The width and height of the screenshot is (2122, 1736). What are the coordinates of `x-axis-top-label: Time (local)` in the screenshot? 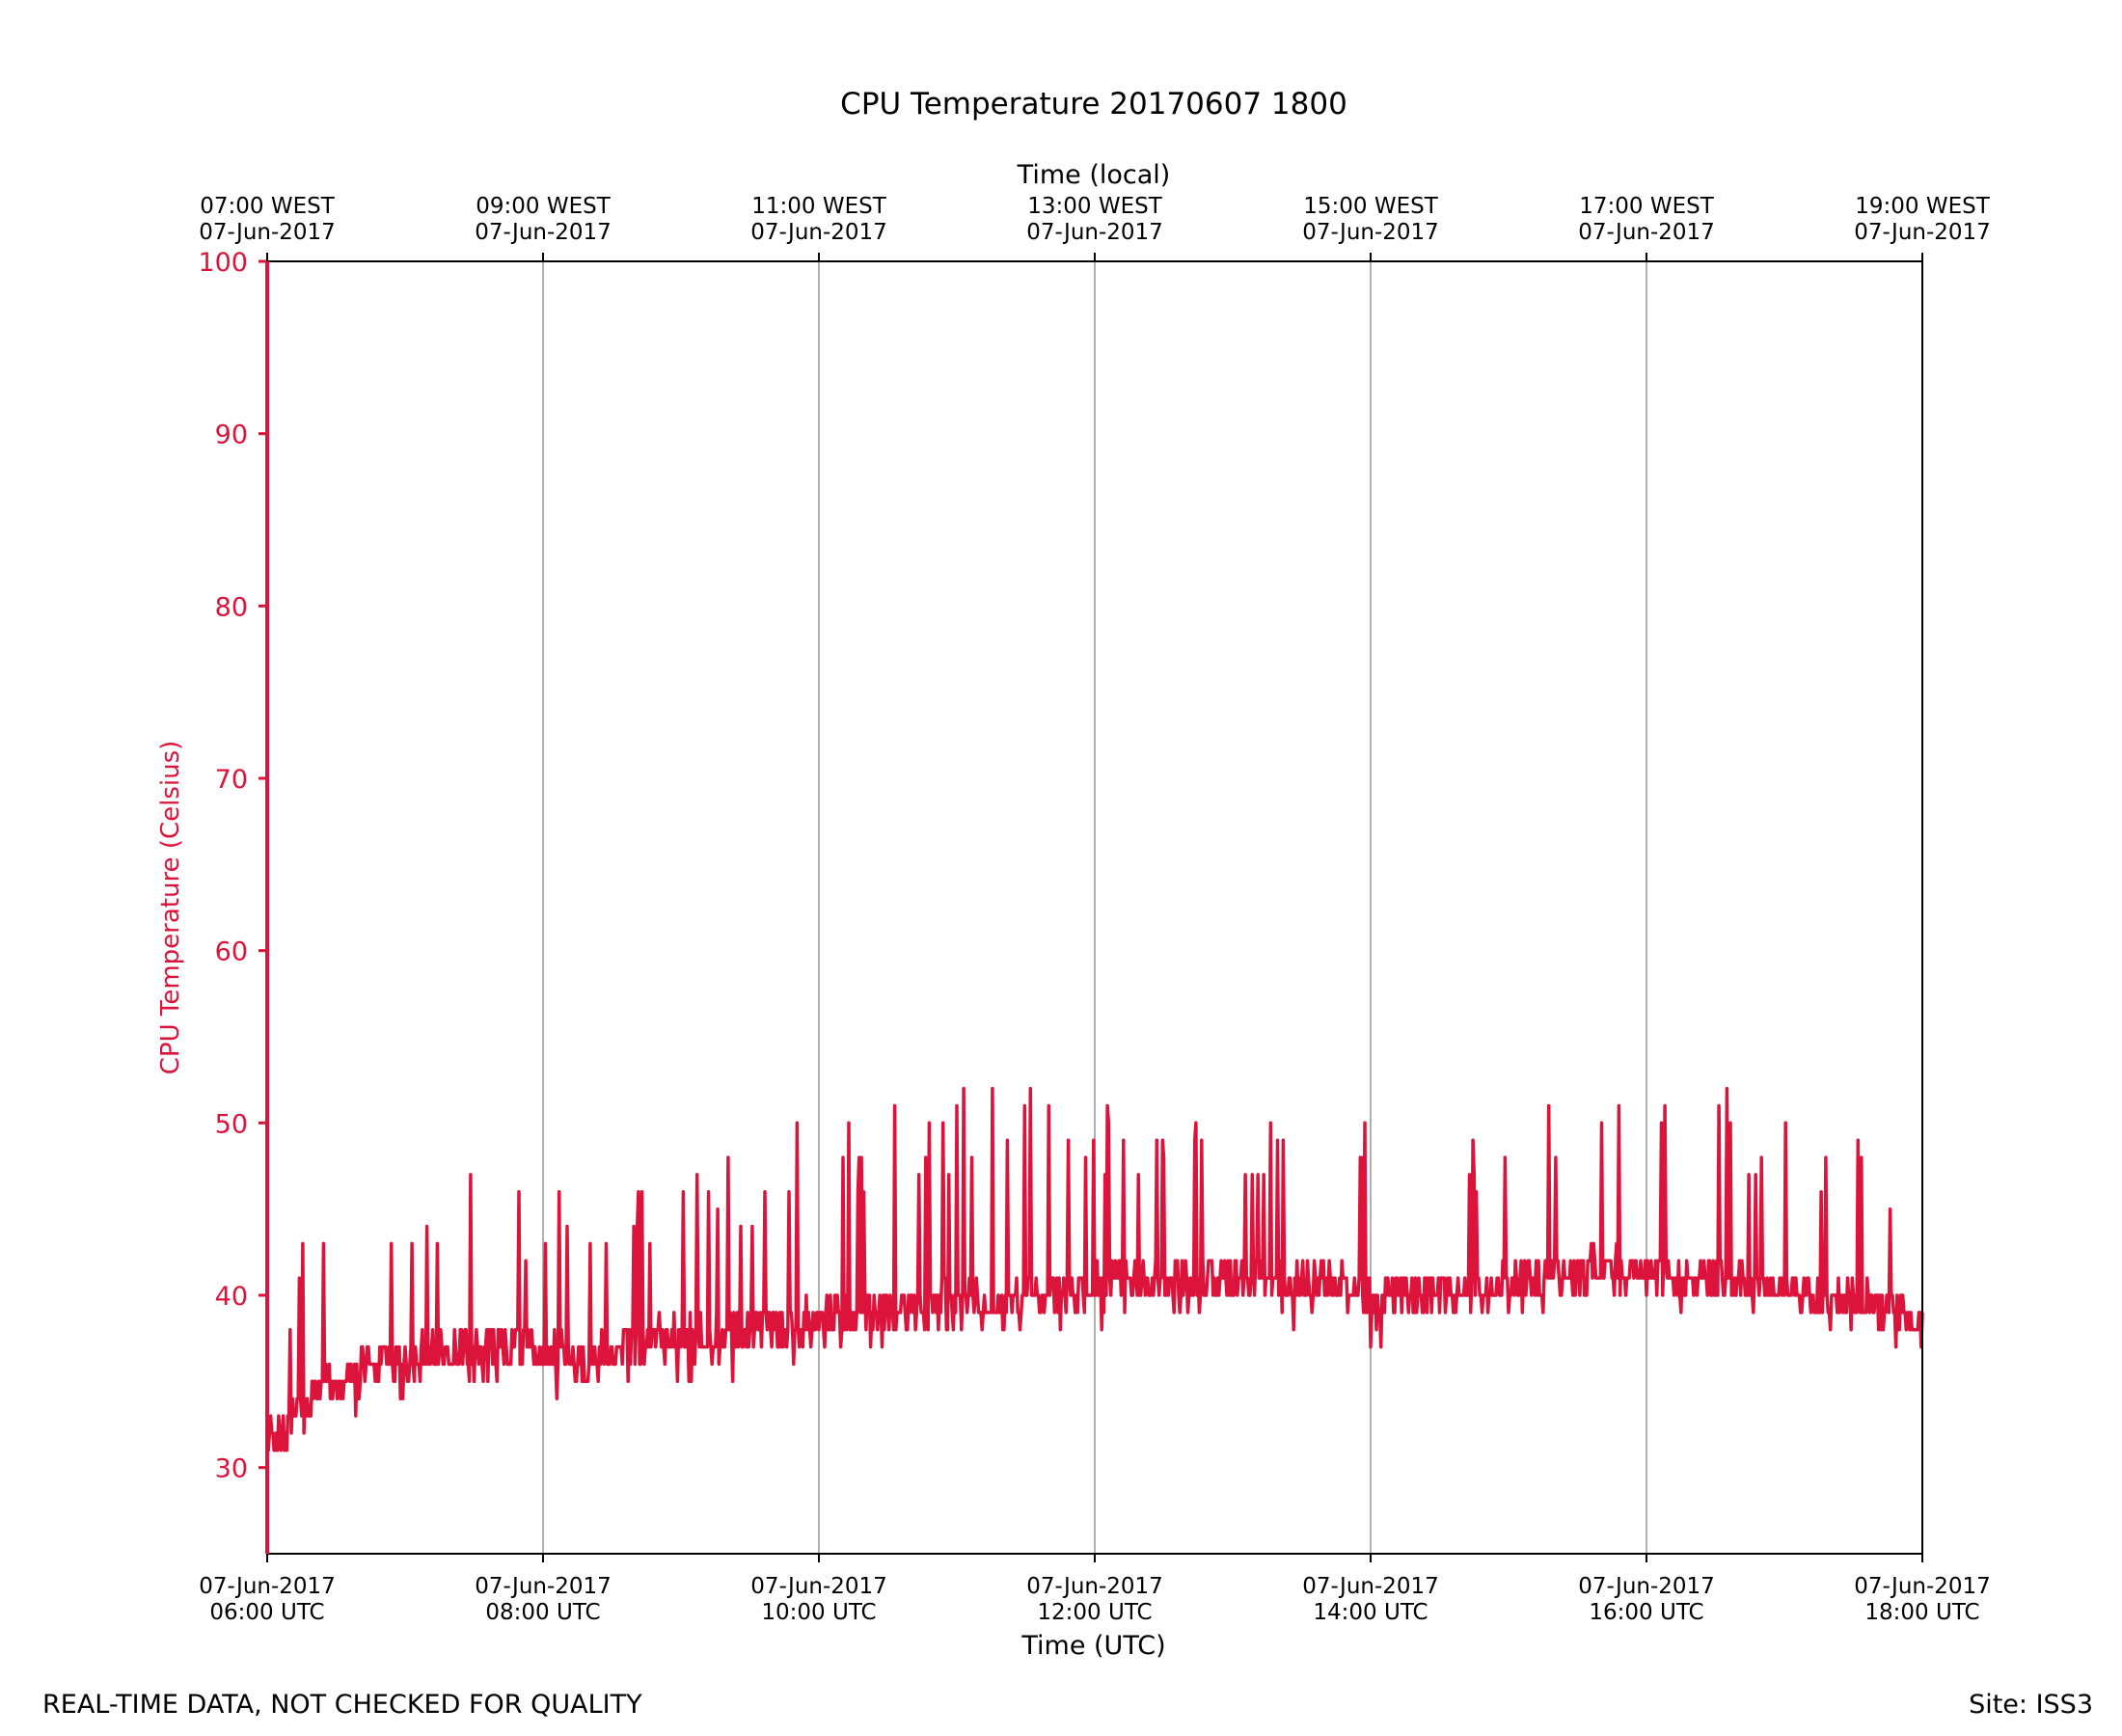 It's located at (1094, 175).